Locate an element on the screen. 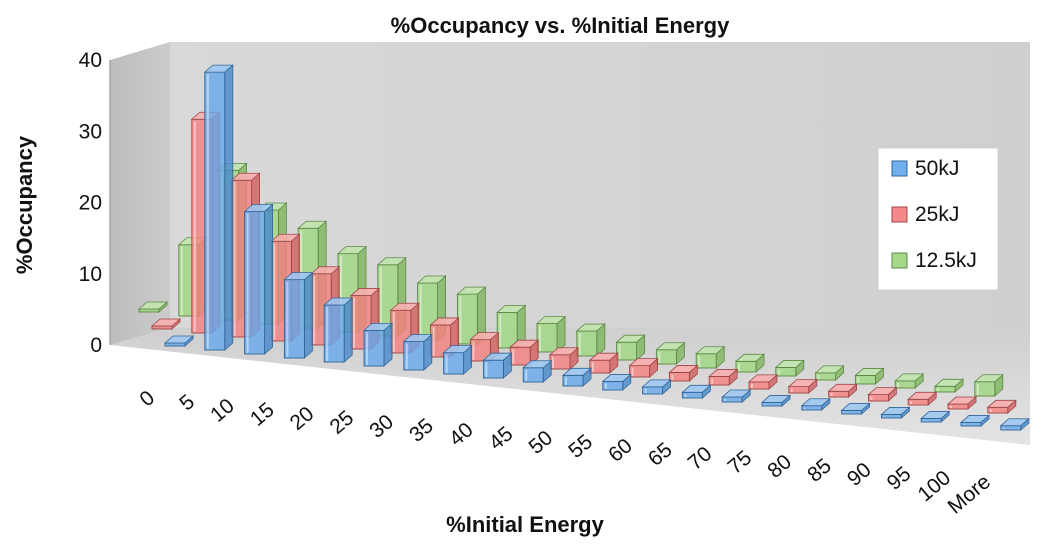 This screenshot has height=549, width=1050. y-tick-label: 0 is located at coordinates (96, 345).